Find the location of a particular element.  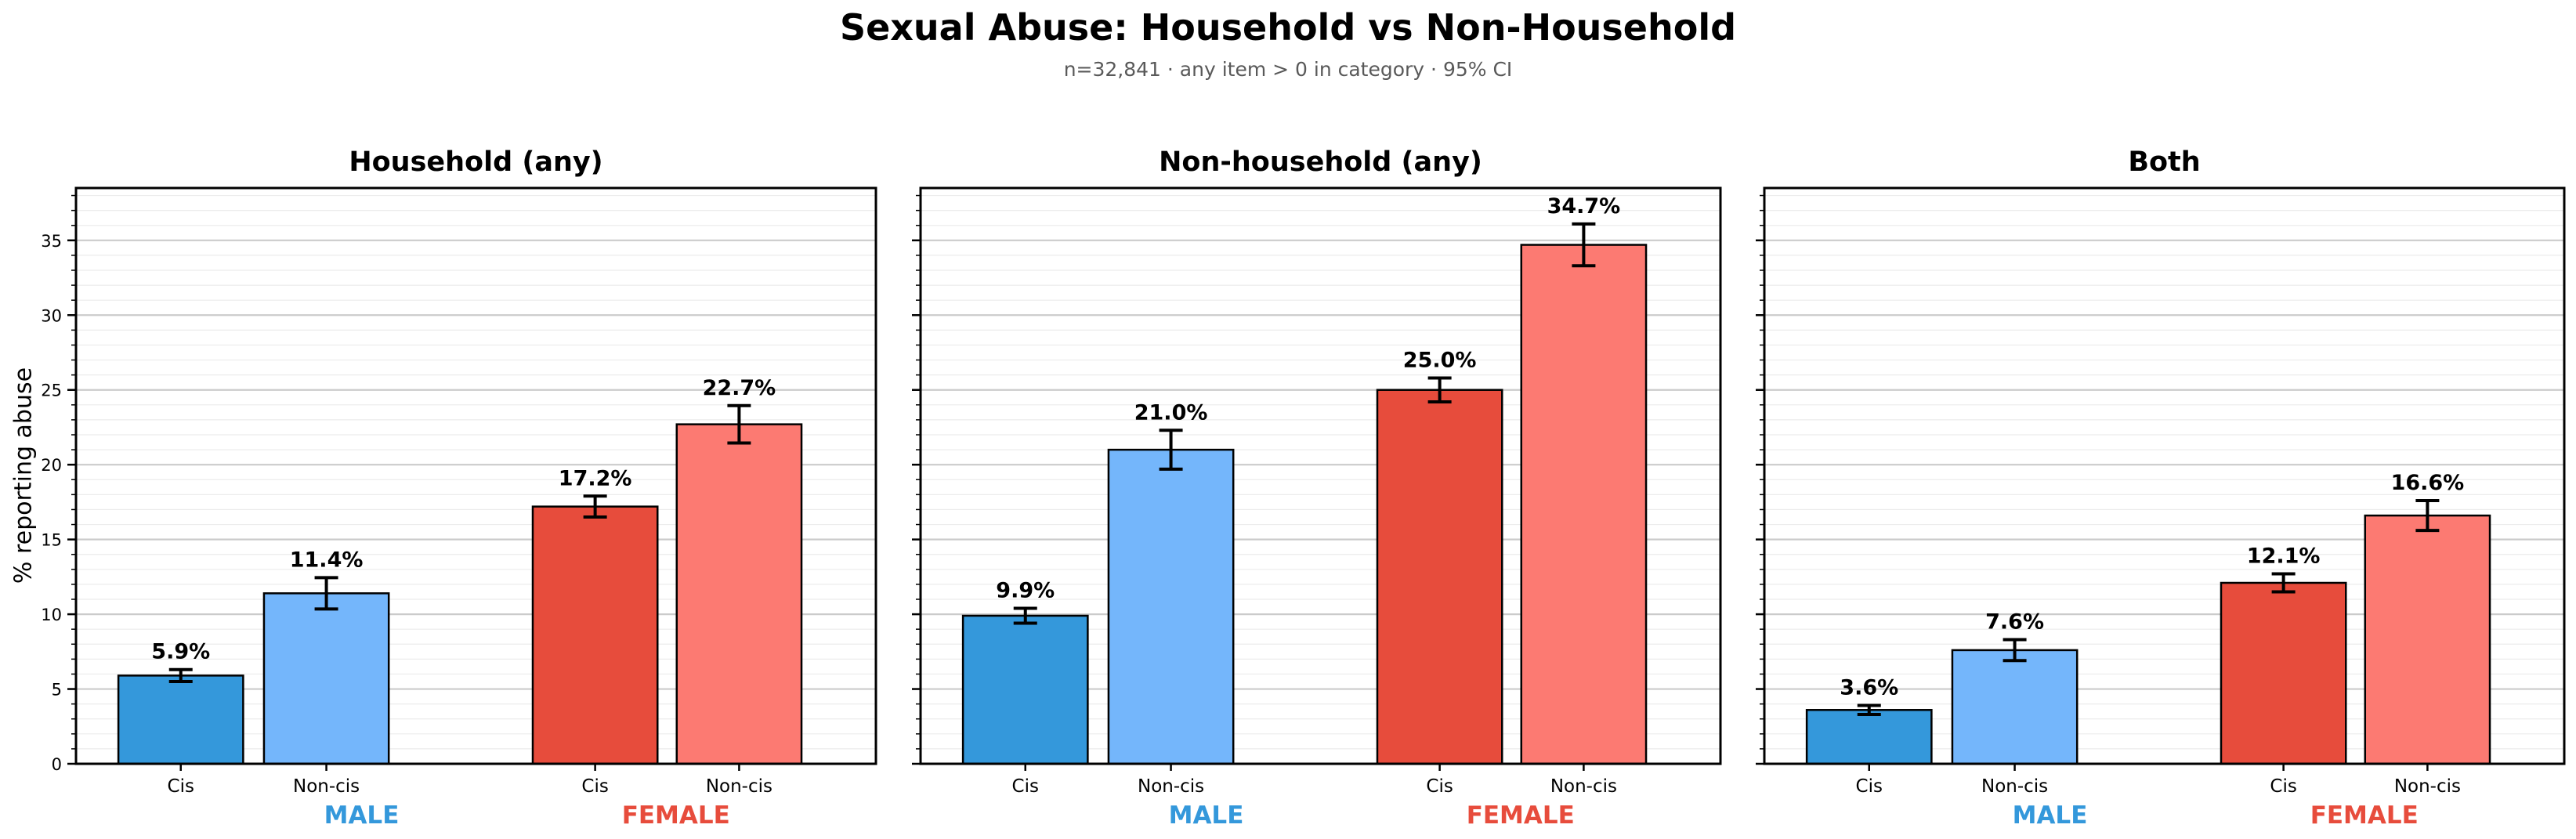

value-label: 34.7% is located at coordinates (1584, 206).